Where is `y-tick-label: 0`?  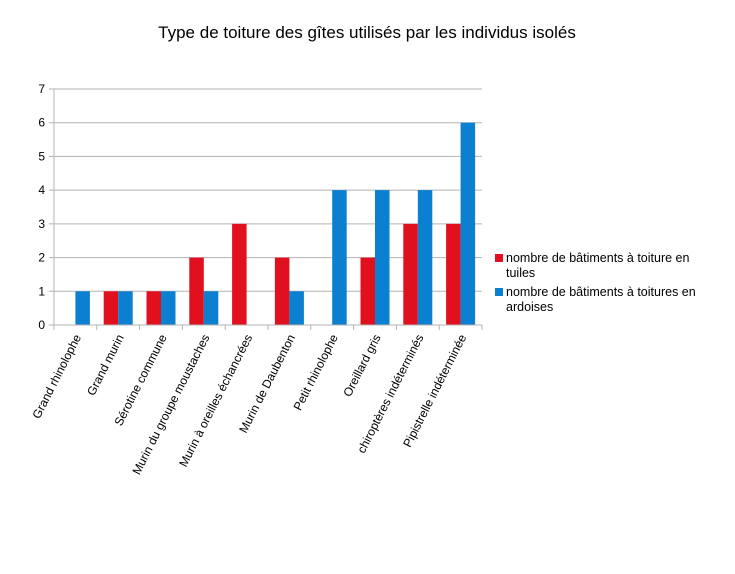 y-tick-label: 0 is located at coordinates (41, 325).